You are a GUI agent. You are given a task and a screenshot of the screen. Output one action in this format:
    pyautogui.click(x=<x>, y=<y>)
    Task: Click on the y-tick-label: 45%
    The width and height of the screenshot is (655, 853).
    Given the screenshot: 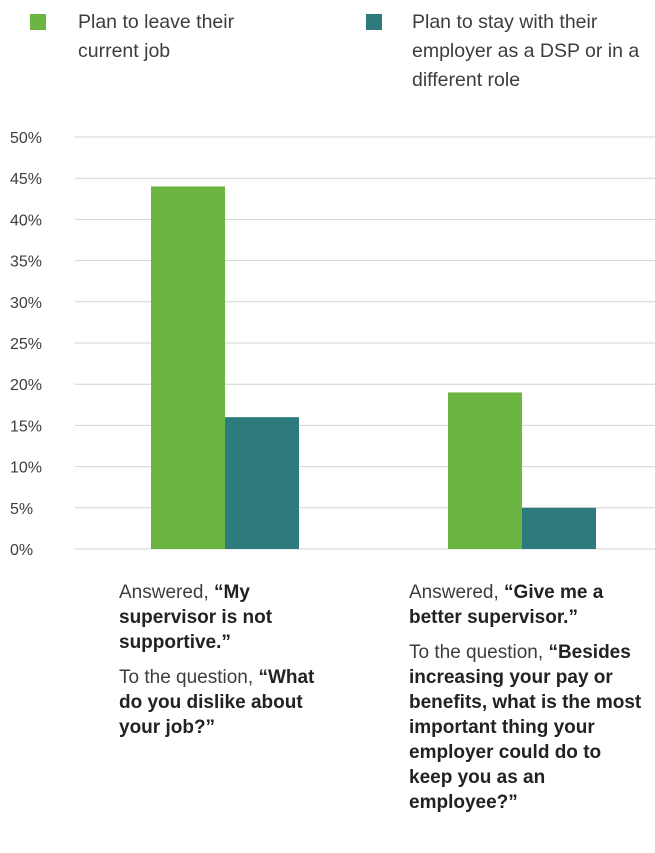 What is the action you would take?
    pyautogui.click(x=26, y=179)
    